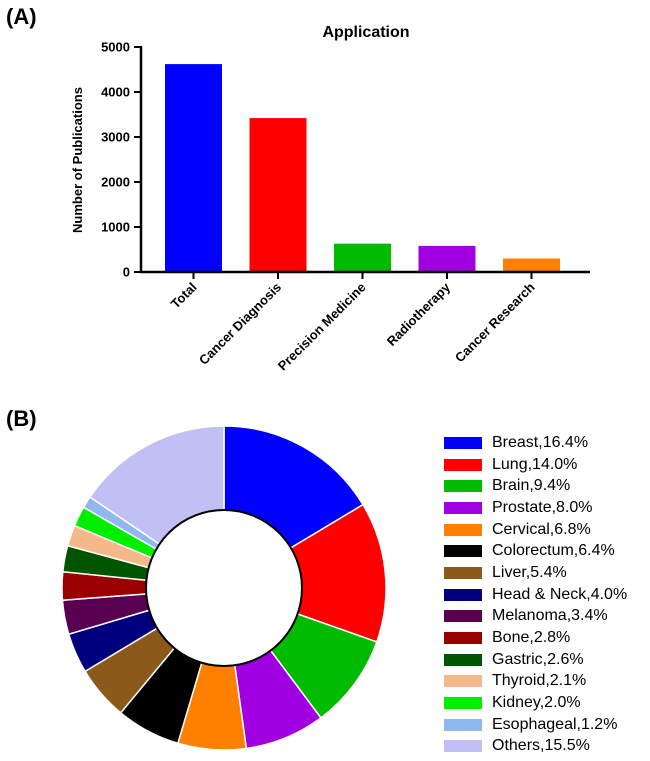 The width and height of the screenshot is (650, 761). I want to click on bar-total, so click(193, 168).